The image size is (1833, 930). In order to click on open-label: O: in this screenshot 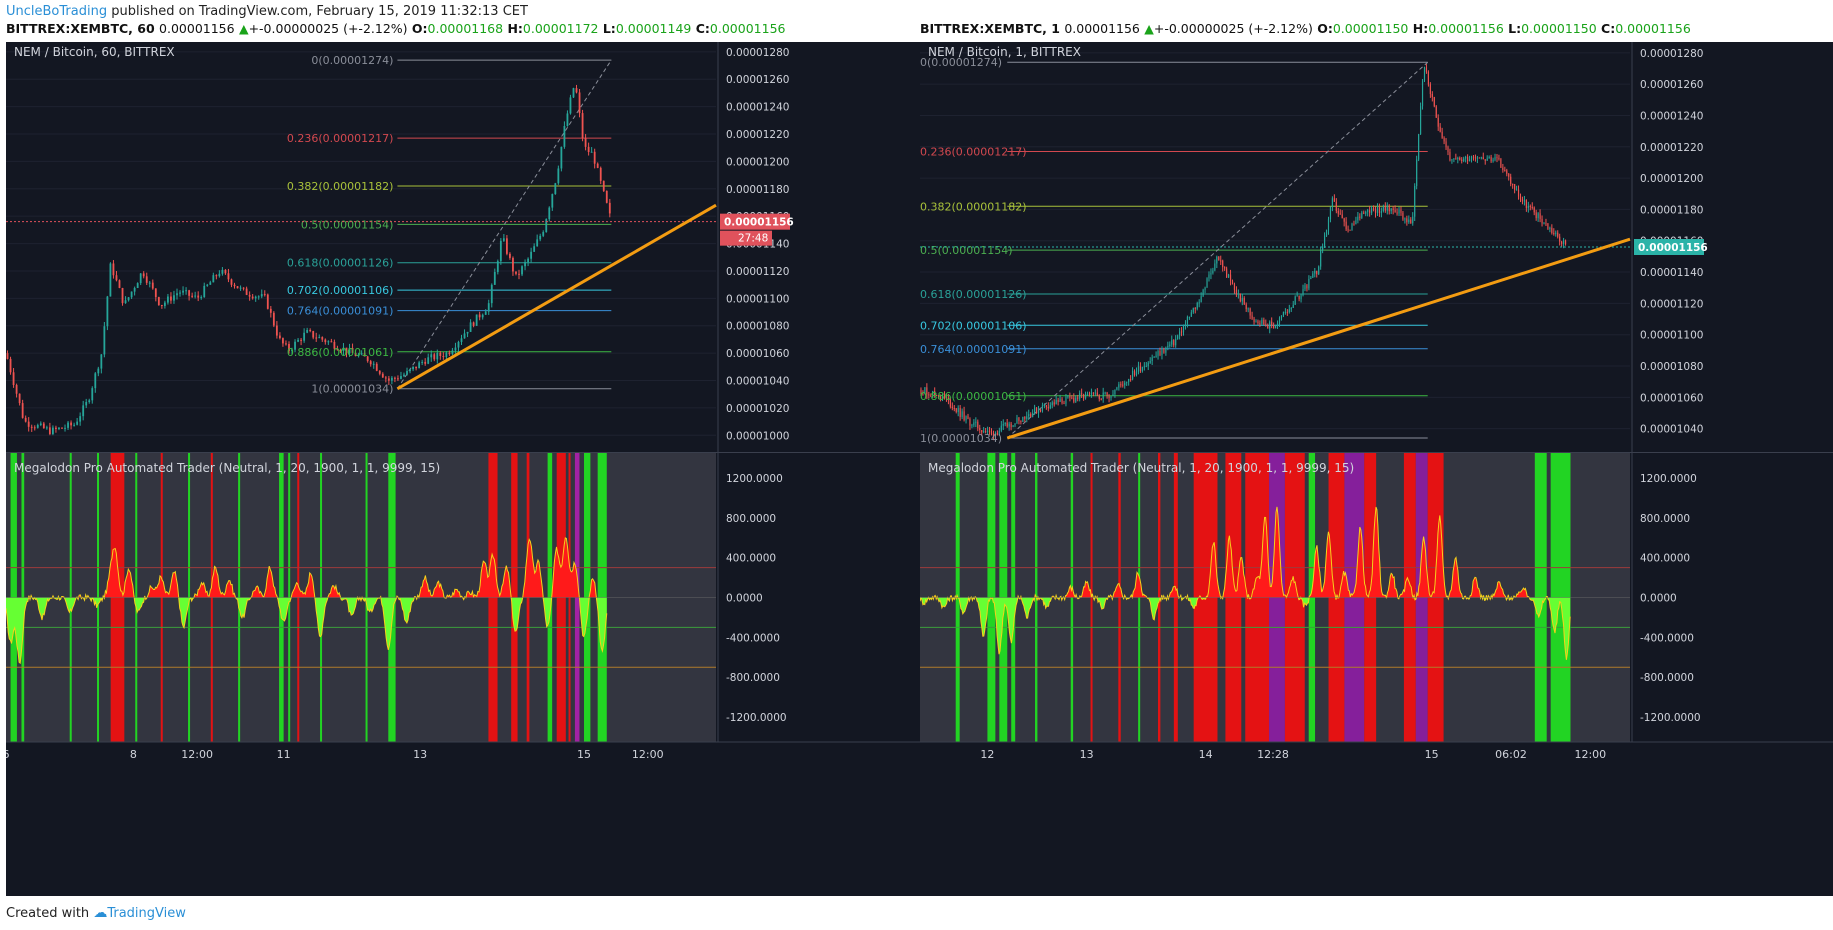, I will do `click(1325, 28)`.